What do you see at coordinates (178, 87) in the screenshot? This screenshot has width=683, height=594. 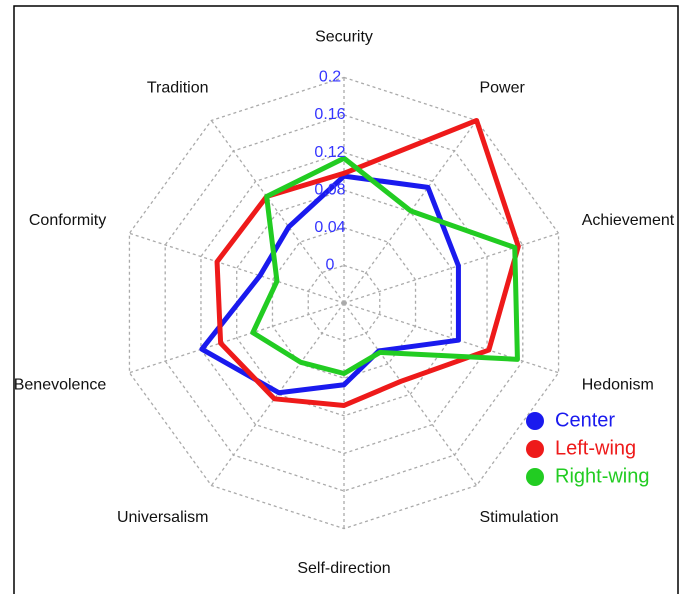 I see `category-label: Tradition` at bounding box center [178, 87].